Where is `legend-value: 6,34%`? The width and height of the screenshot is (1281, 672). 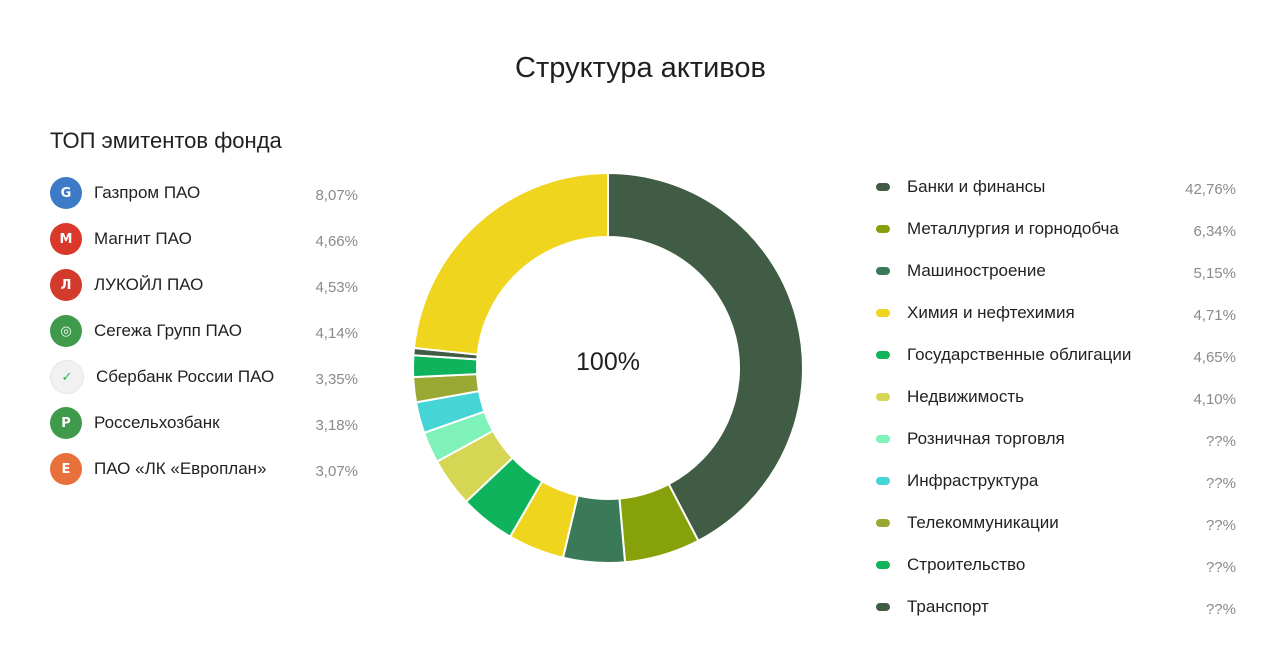 legend-value: 6,34% is located at coordinates (1214, 231).